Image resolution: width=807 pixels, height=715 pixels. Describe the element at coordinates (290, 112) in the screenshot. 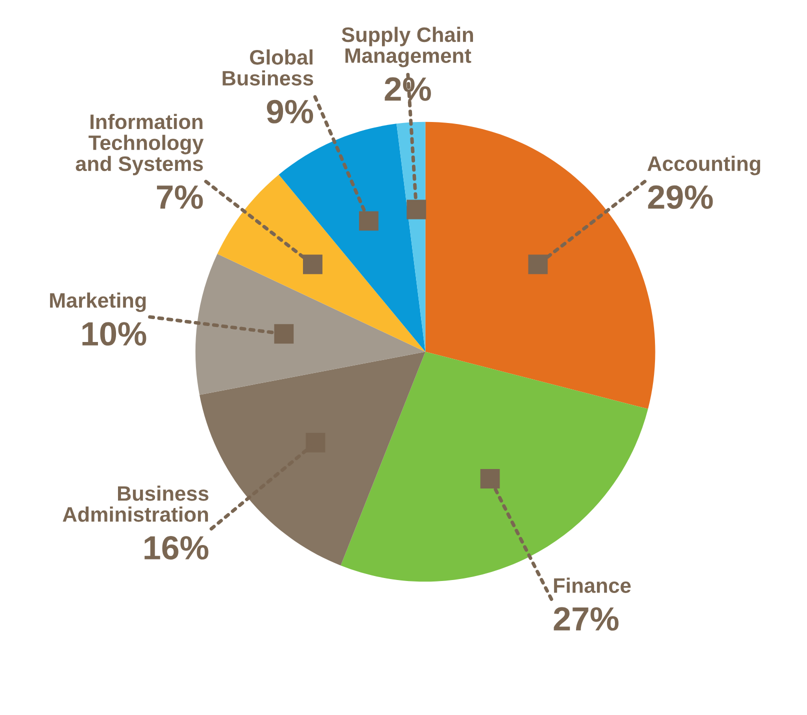

I see `data-label: 9%` at that location.